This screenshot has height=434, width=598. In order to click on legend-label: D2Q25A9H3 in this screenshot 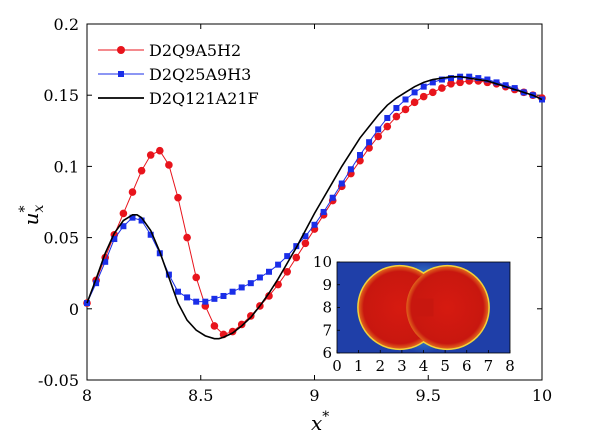, I will do `click(200, 74)`.